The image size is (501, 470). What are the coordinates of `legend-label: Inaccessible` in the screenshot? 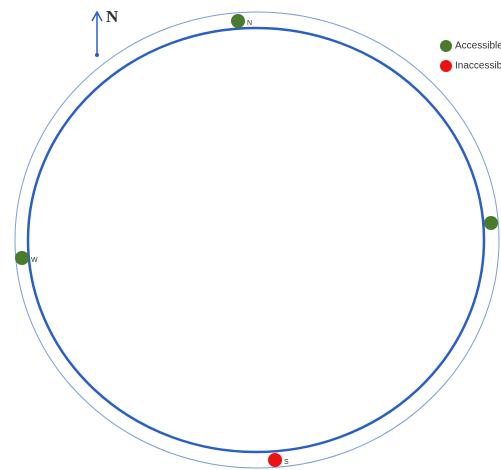 It's located at (478, 66).